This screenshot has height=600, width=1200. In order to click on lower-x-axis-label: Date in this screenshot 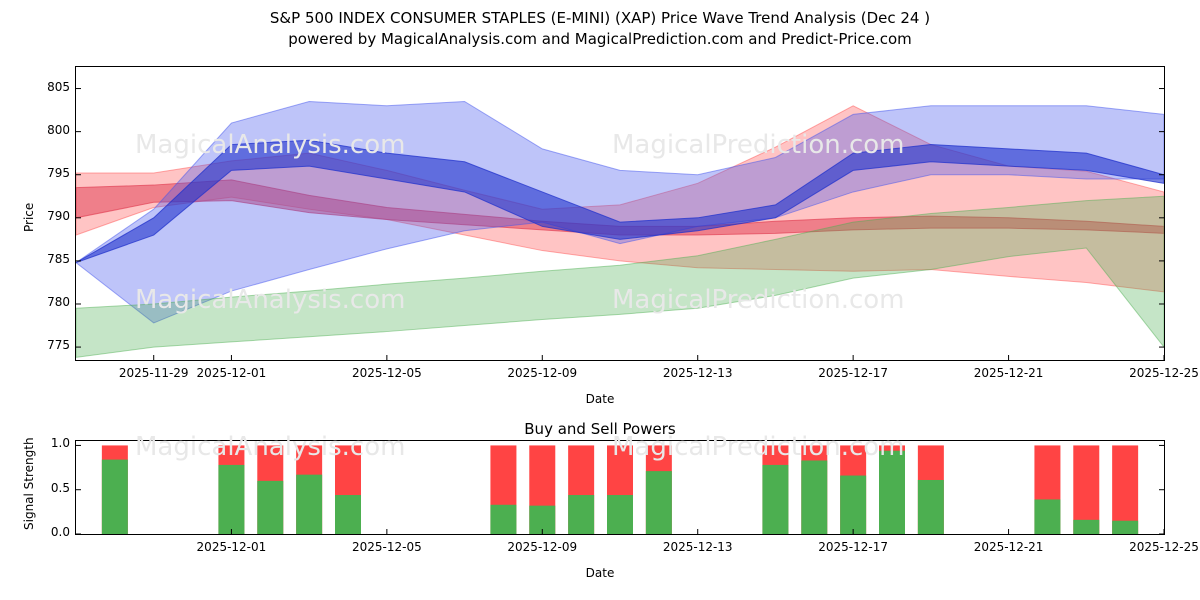, I will do `click(600, 573)`.